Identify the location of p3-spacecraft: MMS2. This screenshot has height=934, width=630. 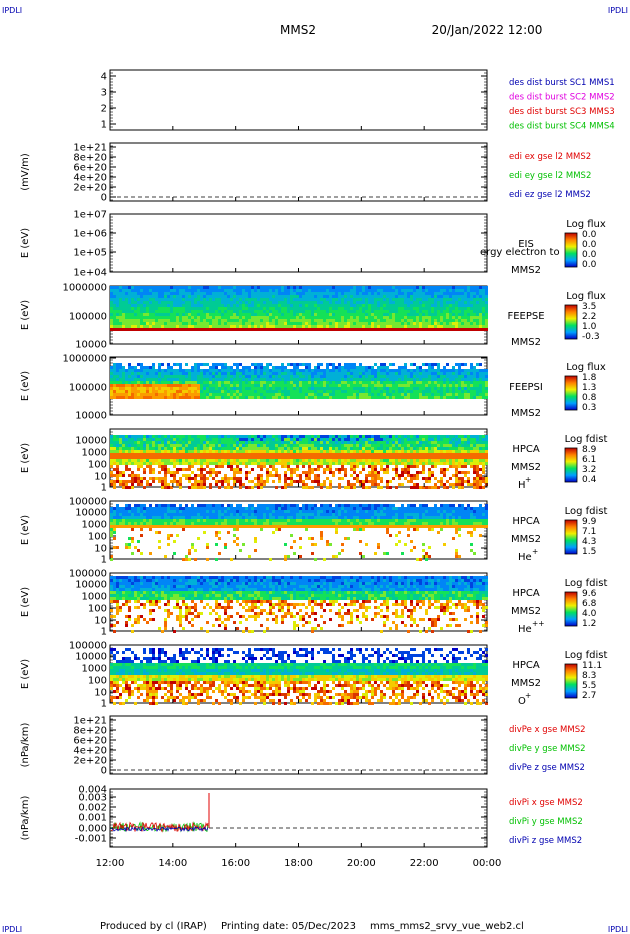
(526, 270).